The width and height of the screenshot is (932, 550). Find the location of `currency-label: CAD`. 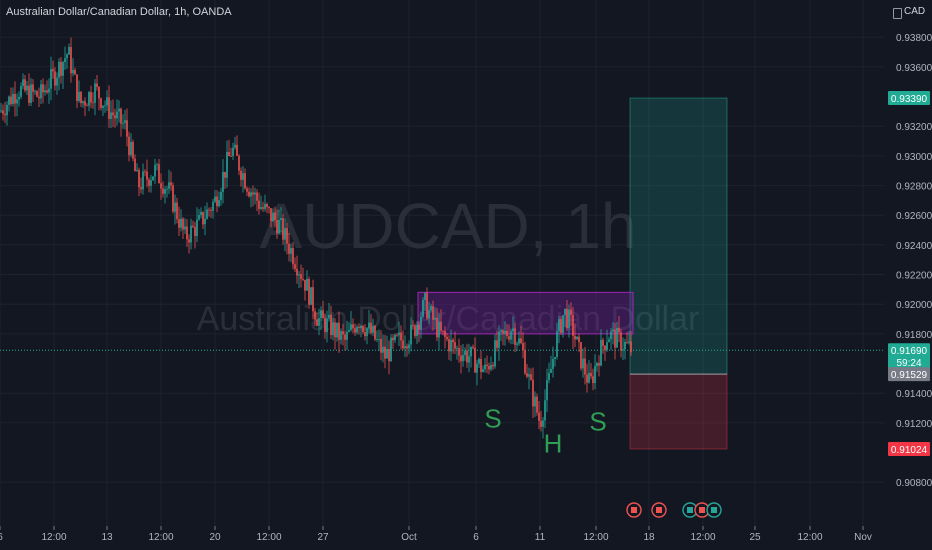

currency-label: CAD is located at coordinates (915, 11).